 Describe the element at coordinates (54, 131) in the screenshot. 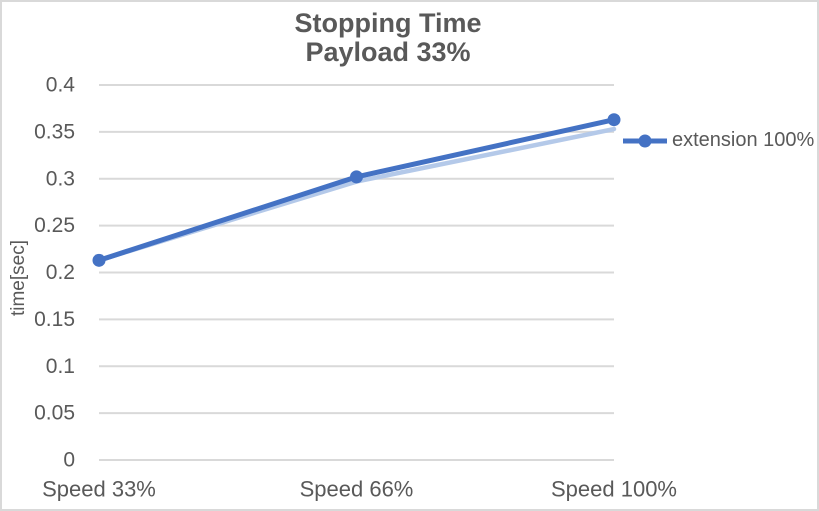

I see `y-tick-label: 0.35` at that location.